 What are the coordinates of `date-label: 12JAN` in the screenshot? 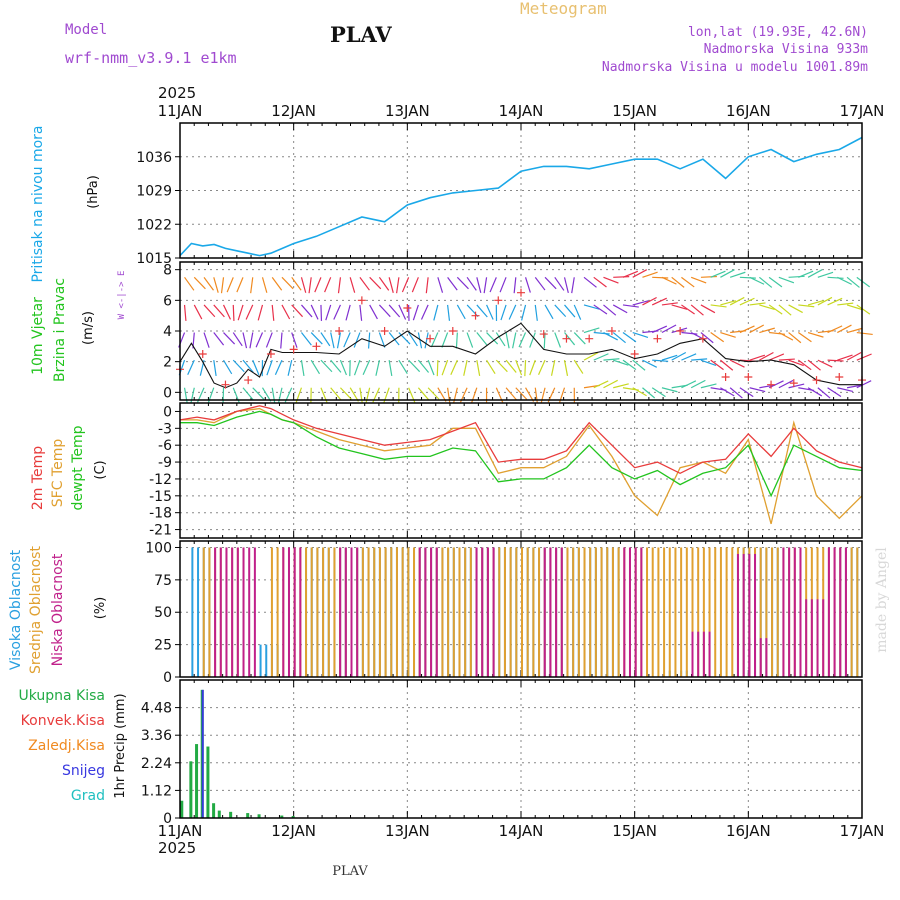 It's located at (293, 111).